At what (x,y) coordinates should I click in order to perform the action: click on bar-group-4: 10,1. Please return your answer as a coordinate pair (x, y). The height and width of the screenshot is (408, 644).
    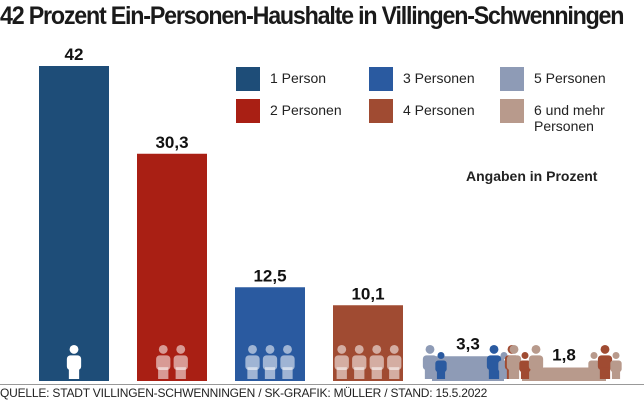
    Looking at the image, I should click on (368, 332).